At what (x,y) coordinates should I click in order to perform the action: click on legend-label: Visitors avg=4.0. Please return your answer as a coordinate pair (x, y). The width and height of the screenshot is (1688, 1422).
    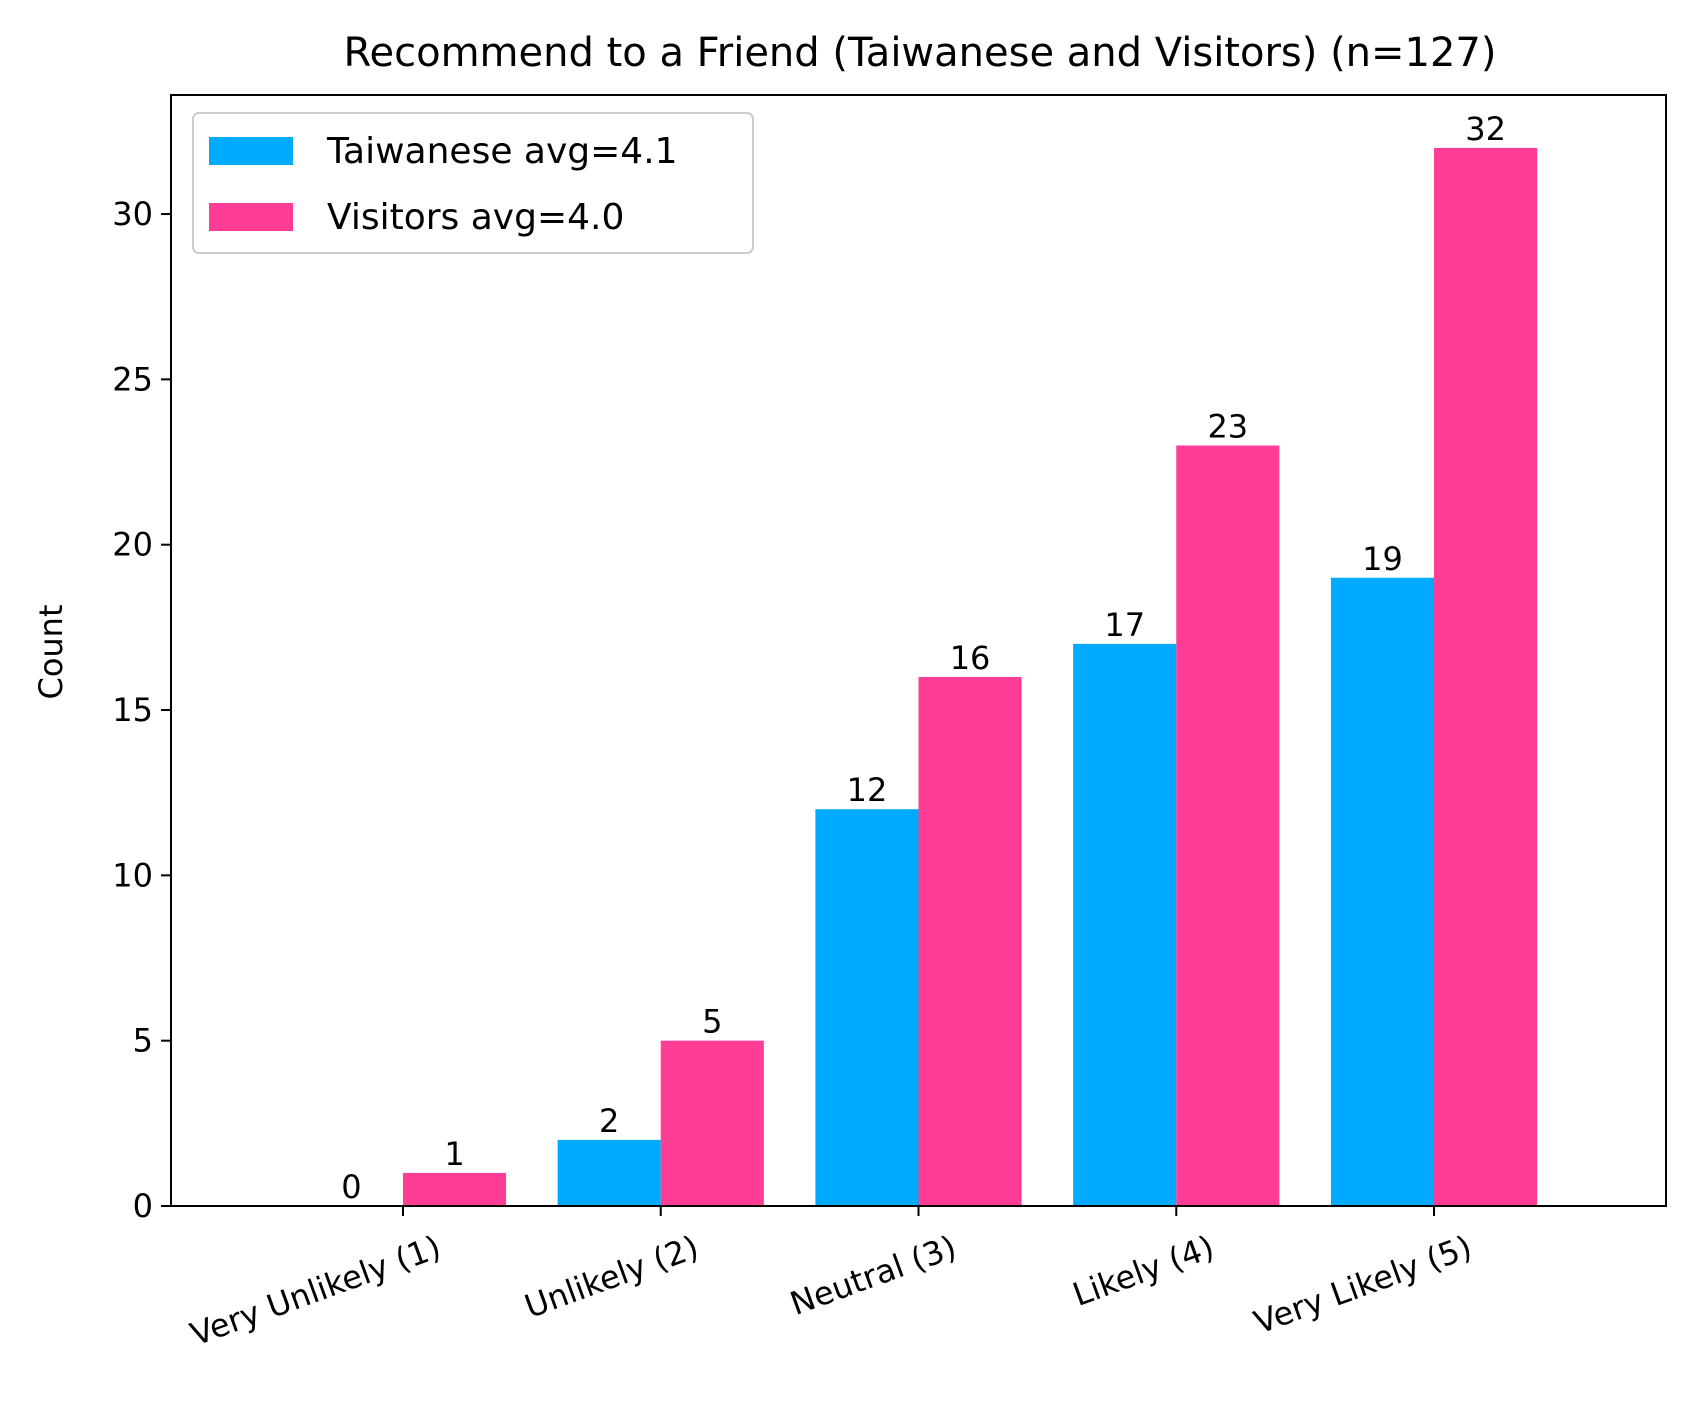
    Looking at the image, I should click on (475, 217).